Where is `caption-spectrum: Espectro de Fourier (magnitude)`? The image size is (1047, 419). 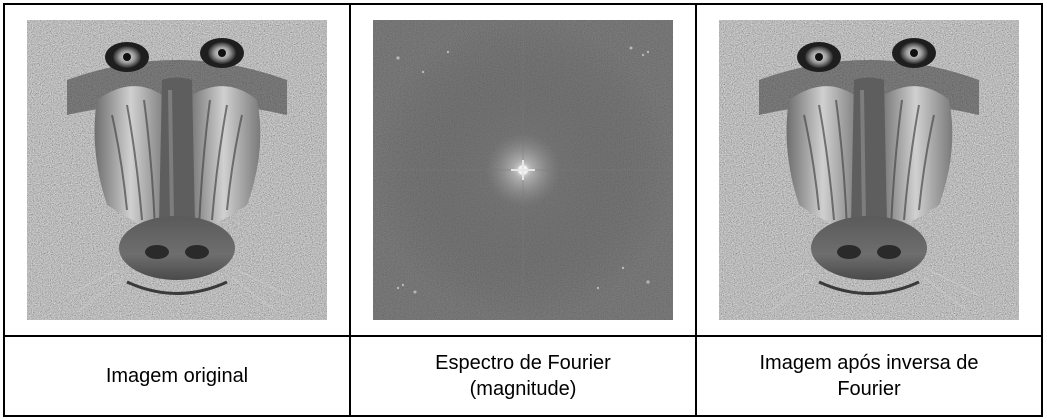 caption-spectrum: Espectro de Fourier (magnitude) is located at coordinates (523, 376).